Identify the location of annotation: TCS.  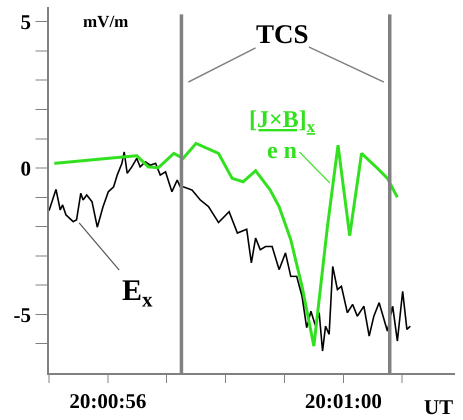
(282, 34).